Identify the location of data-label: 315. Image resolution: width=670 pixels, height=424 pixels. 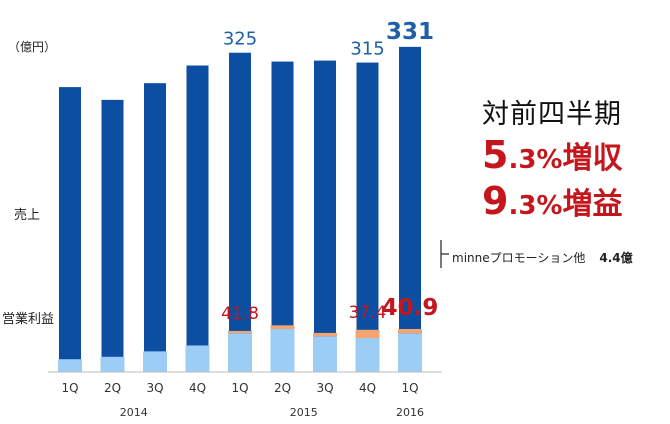
(367, 49).